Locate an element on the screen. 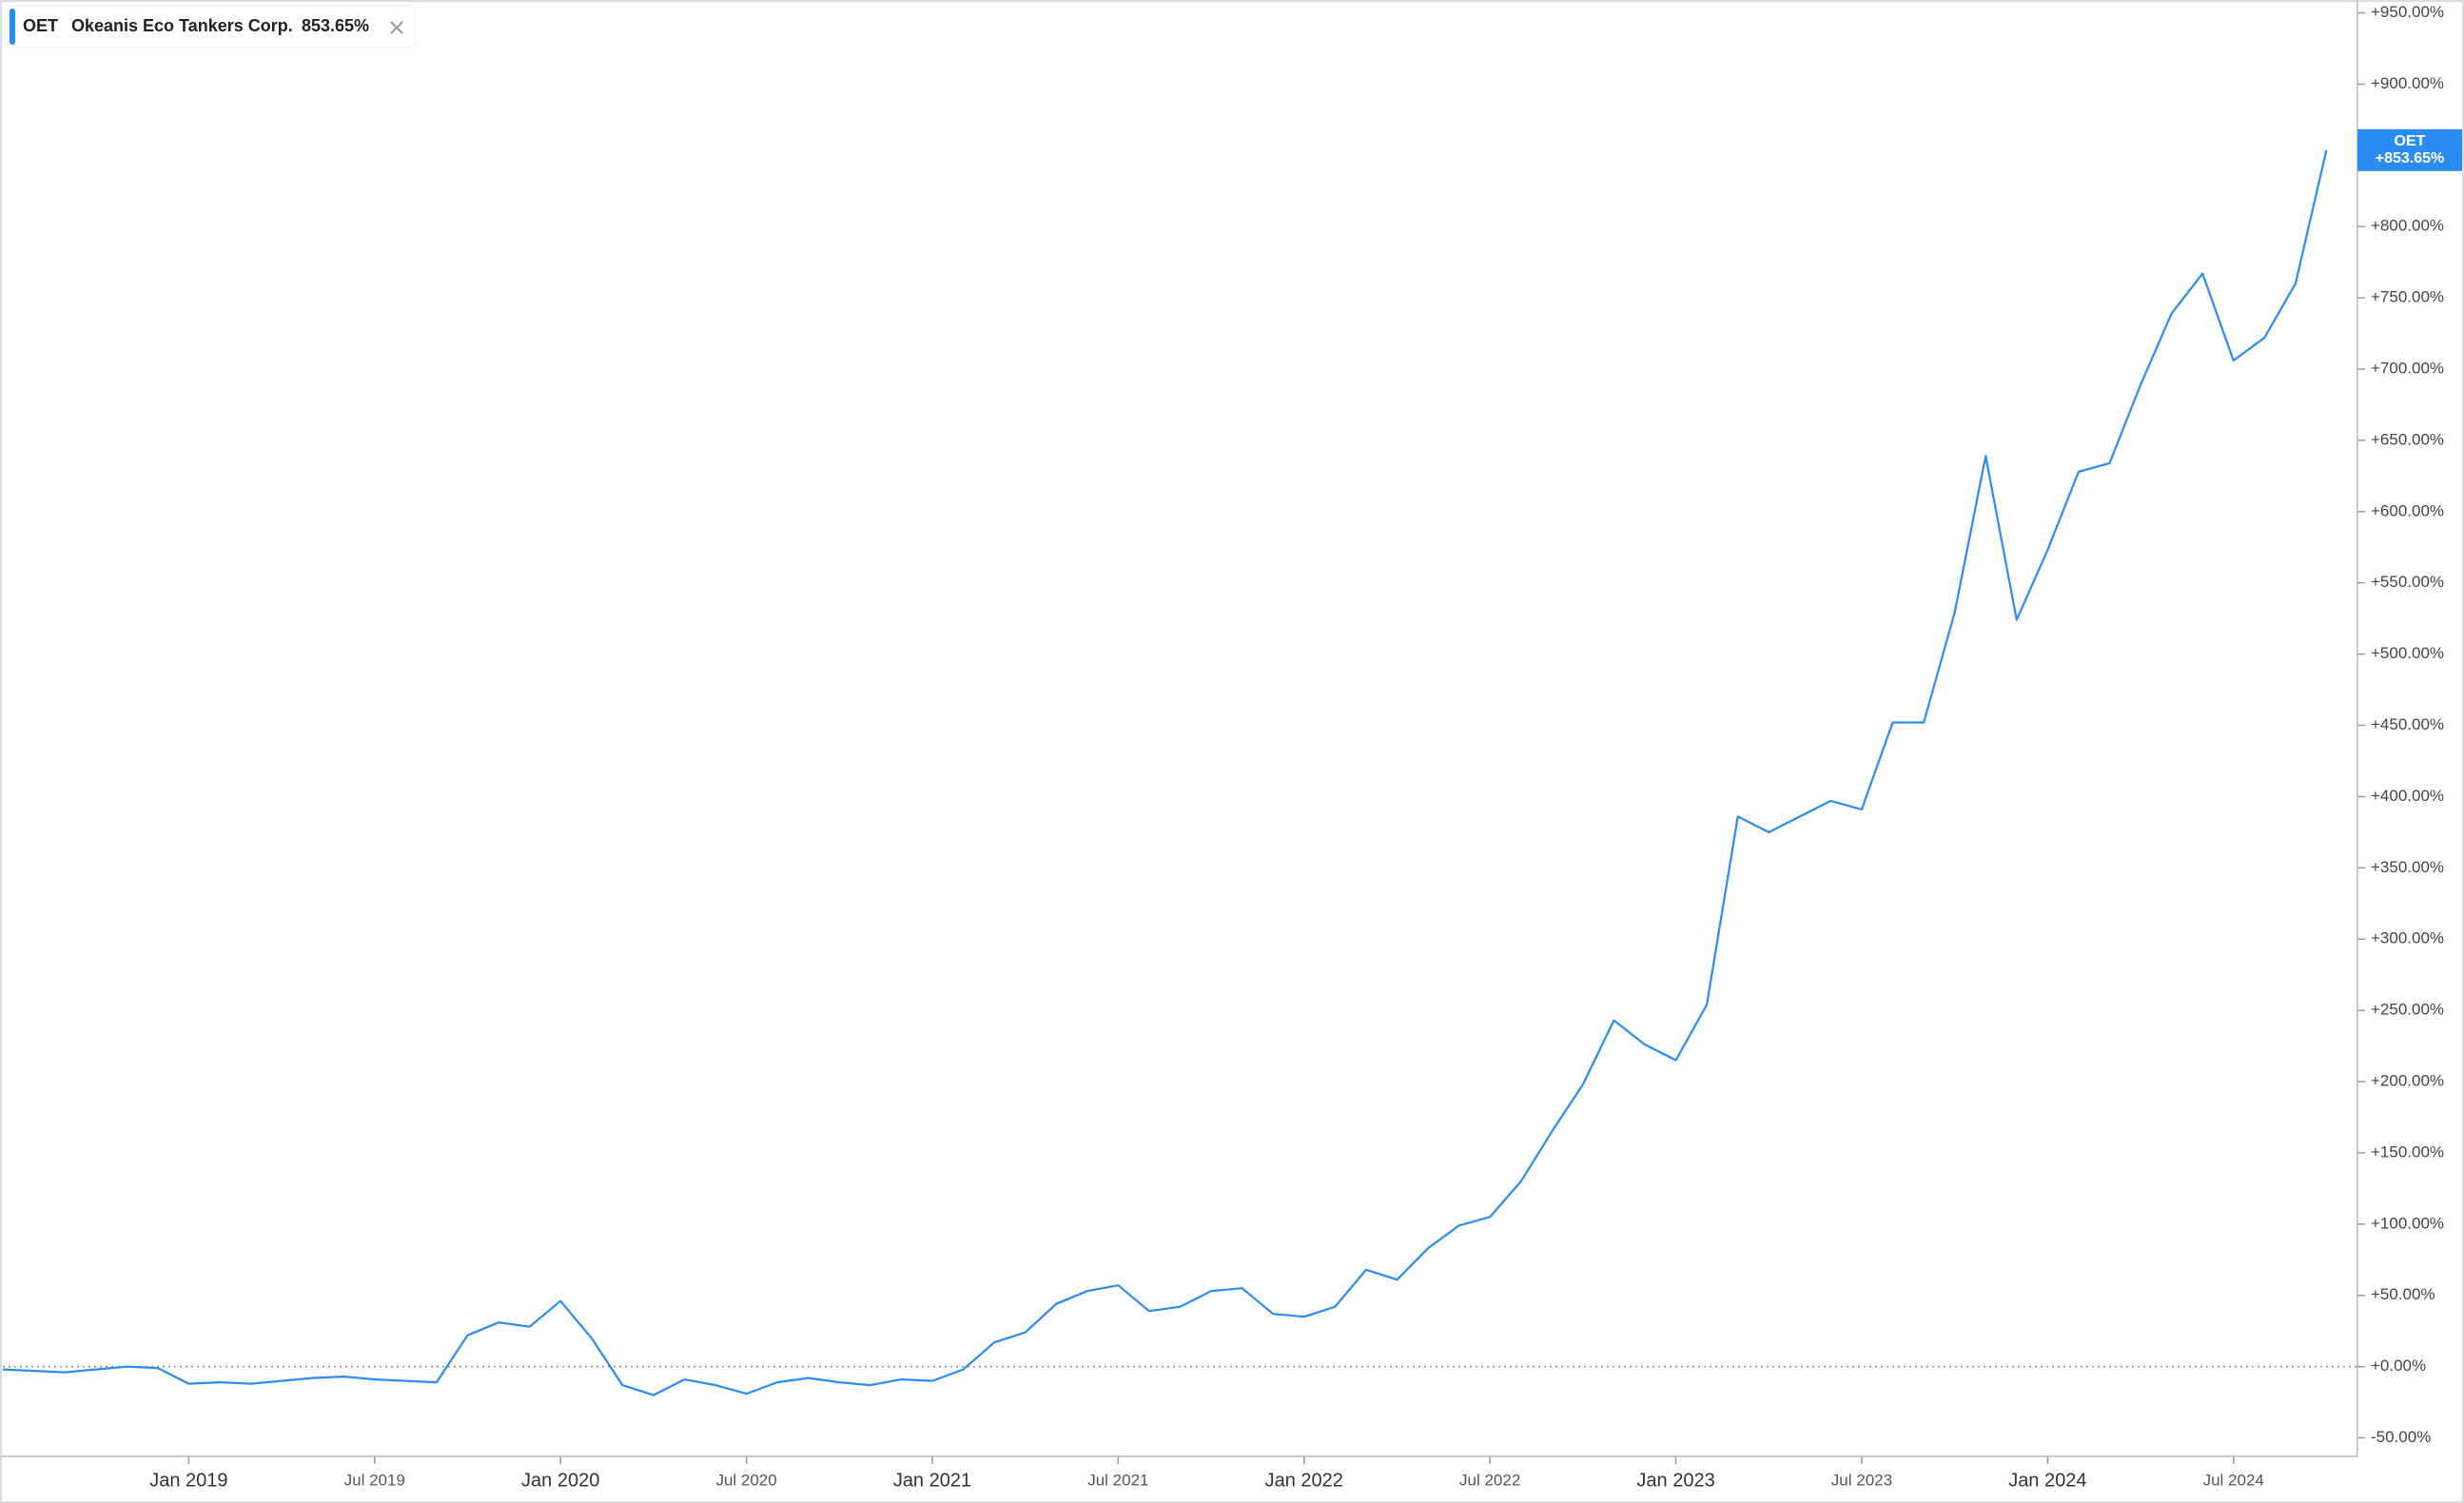 This screenshot has width=2464, height=1503. y-tick-label: +100.00% is located at coordinates (2407, 1223).